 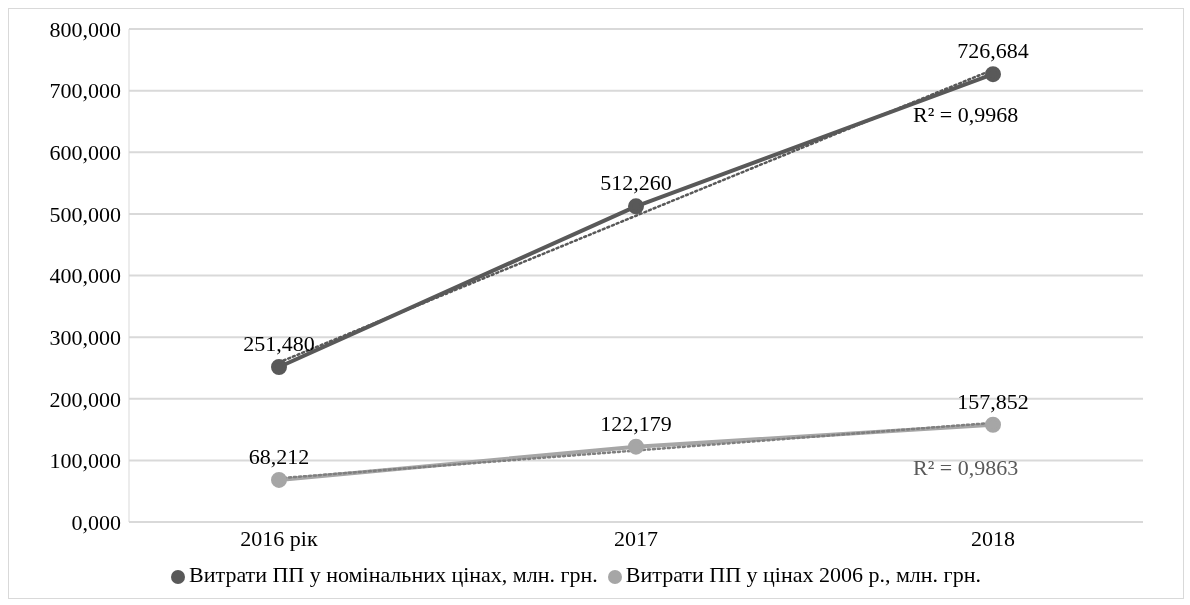 I want to click on y-tick-label: 600,000, so click(x=85, y=153).